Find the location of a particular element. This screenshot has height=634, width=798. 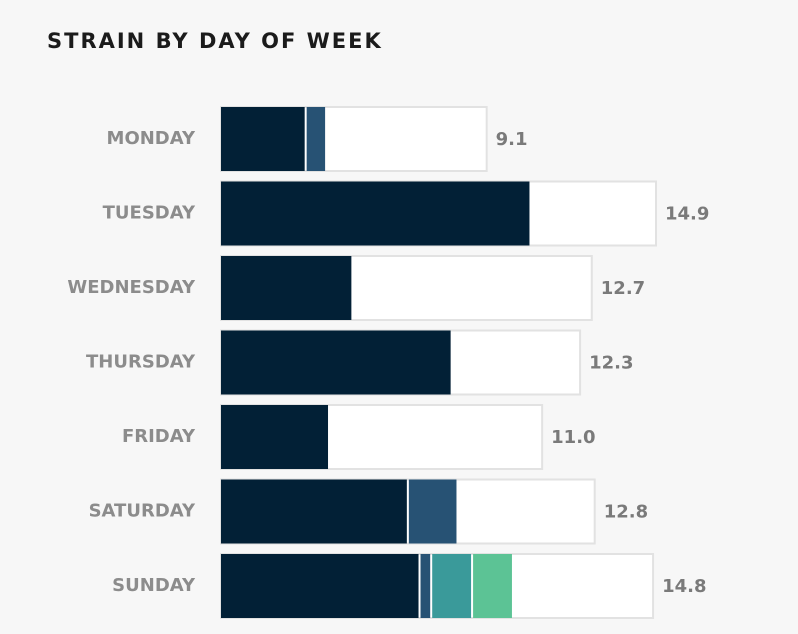

value-label: 12.8 is located at coordinates (626, 512).